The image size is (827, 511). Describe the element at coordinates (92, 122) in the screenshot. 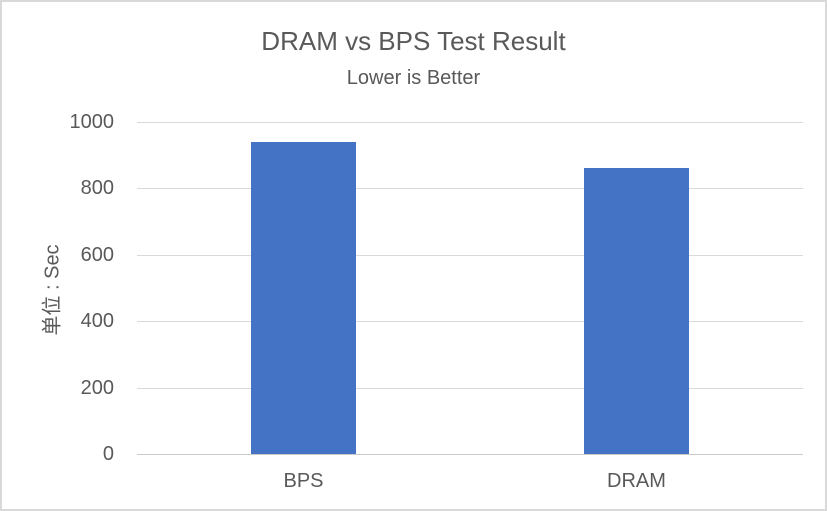

I see `y-tick-label: 1000` at that location.